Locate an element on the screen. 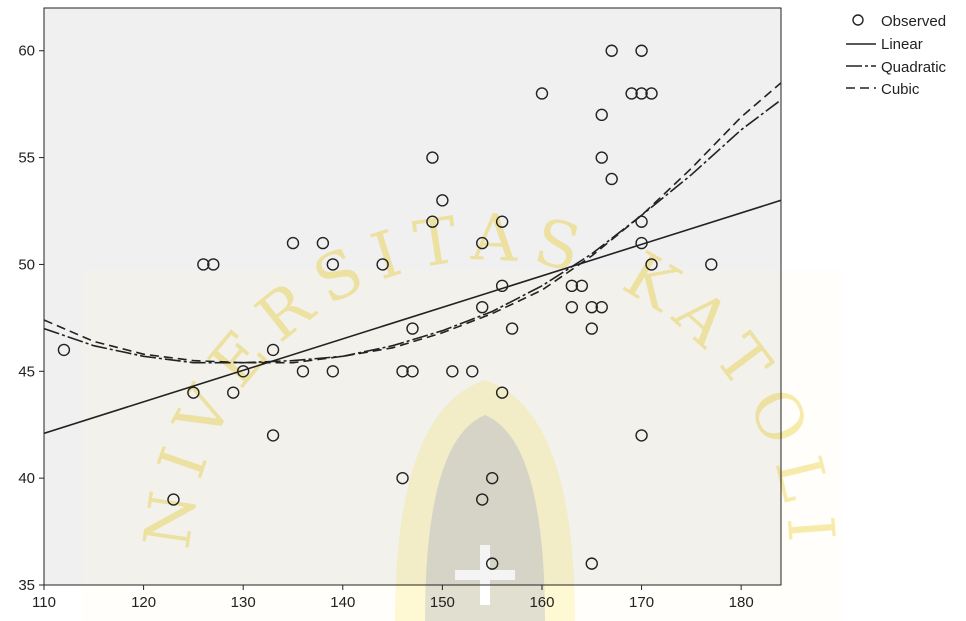 Image resolution: width=966 pixels, height=621 pixels. legend-observed-marker is located at coordinates (858, 20).